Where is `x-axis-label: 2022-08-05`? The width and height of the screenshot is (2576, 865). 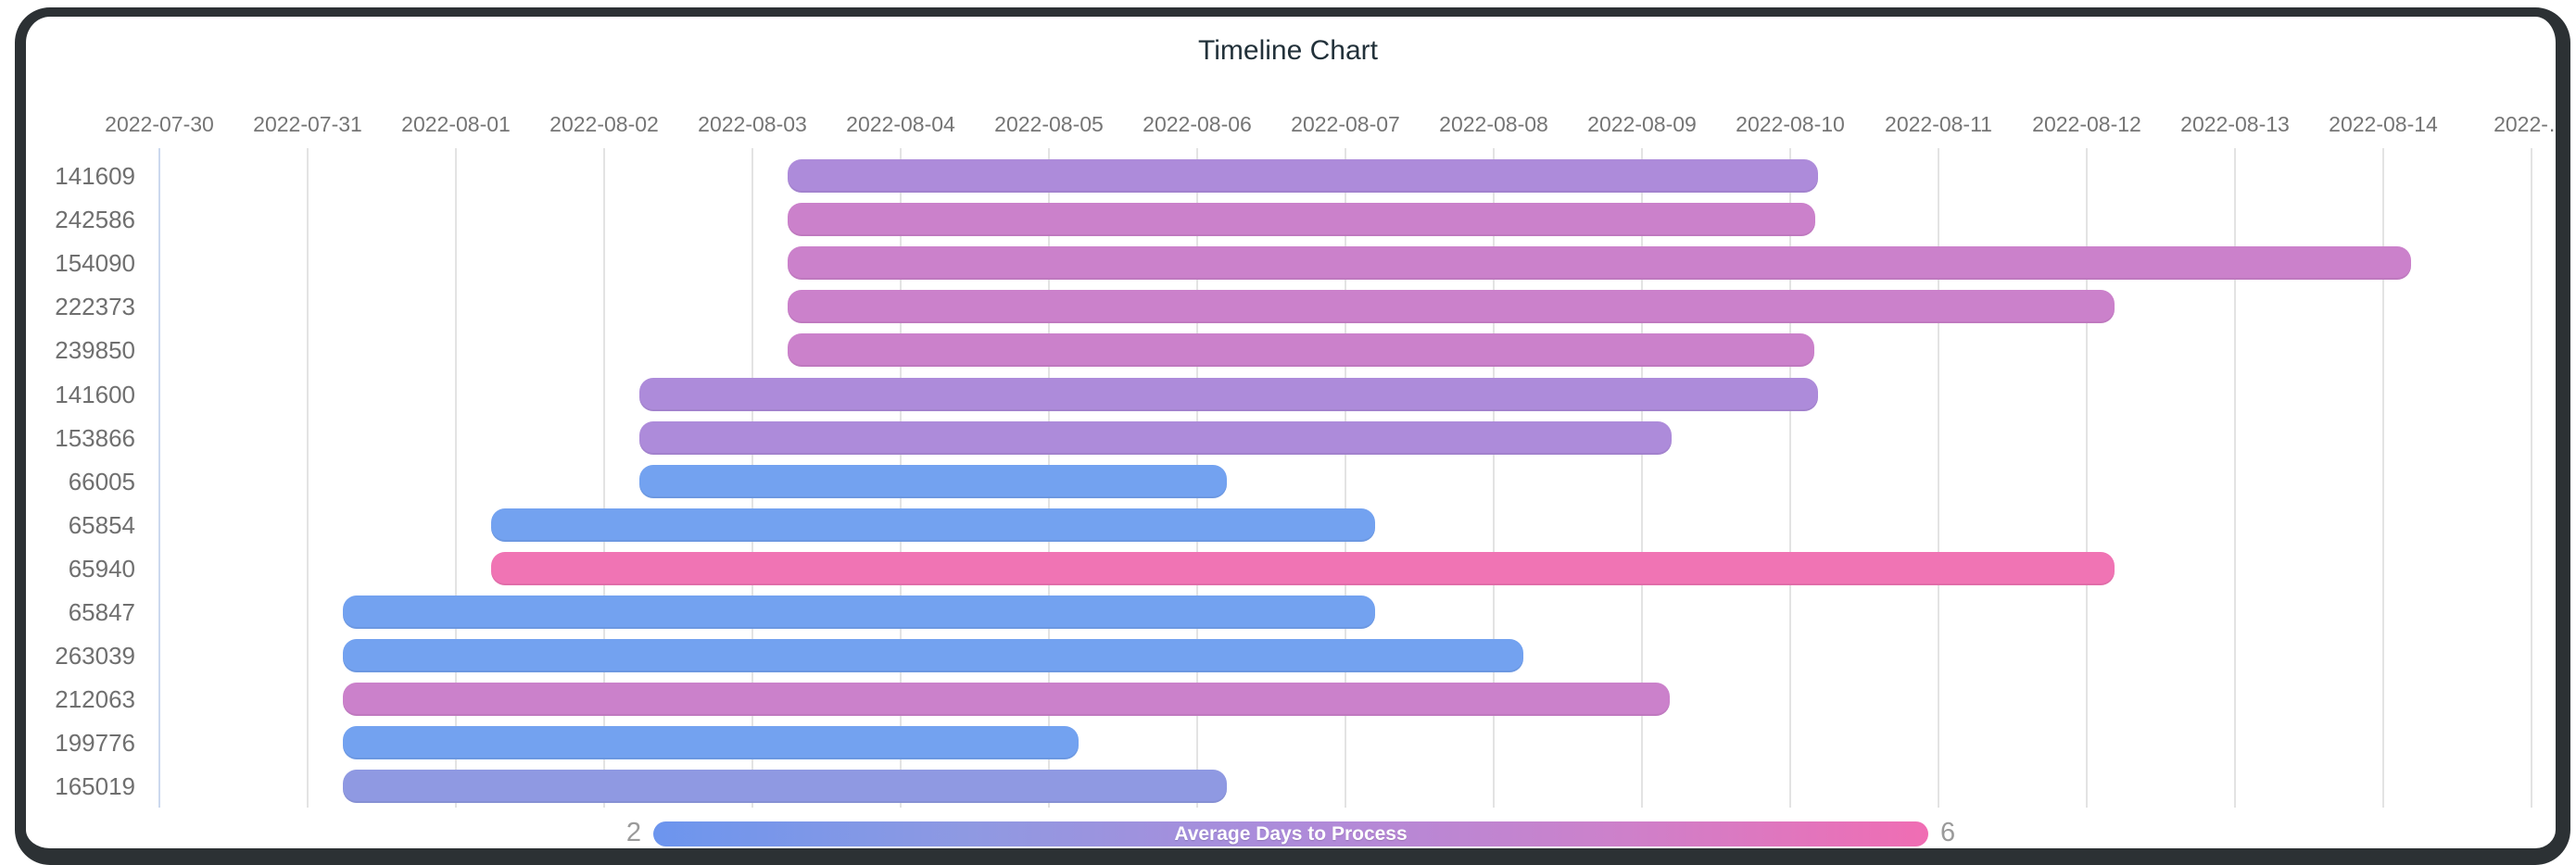
x-axis-label: 2022-08-05 is located at coordinates (1049, 124).